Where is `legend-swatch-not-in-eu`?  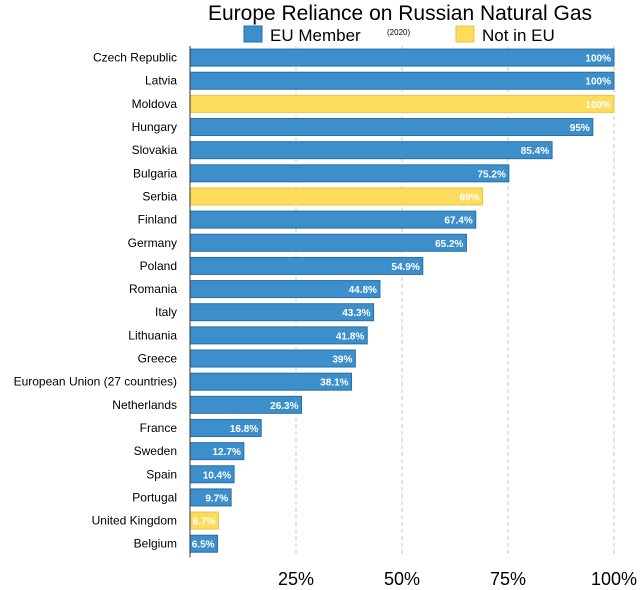
legend-swatch-not-in-eu is located at coordinates (465, 34).